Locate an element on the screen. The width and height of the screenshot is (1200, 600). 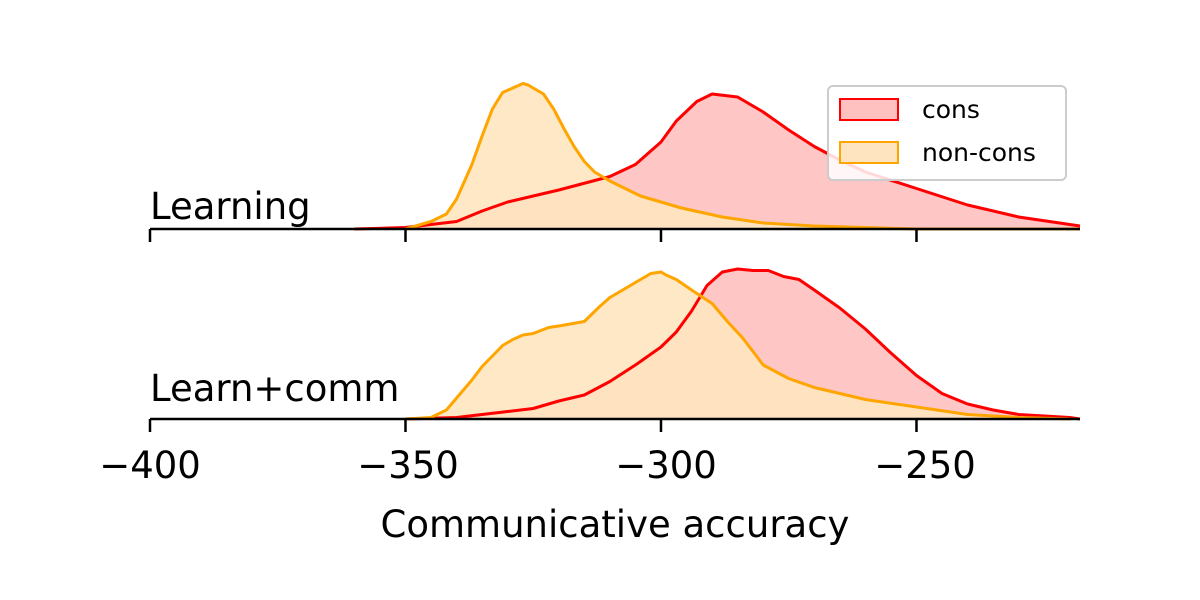
density-line-cons-learning is located at coordinates (717, 161).